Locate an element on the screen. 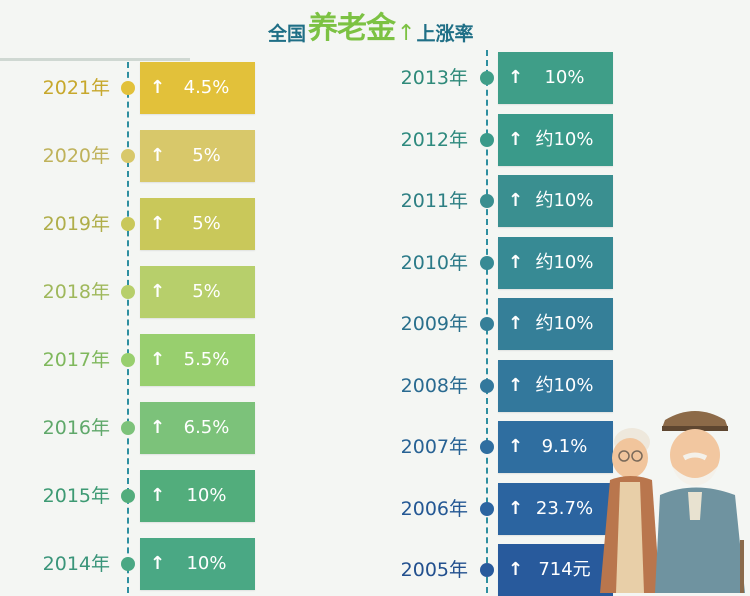 The width and height of the screenshot is (750, 596). year-label: 2011年 is located at coordinates (434, 201).